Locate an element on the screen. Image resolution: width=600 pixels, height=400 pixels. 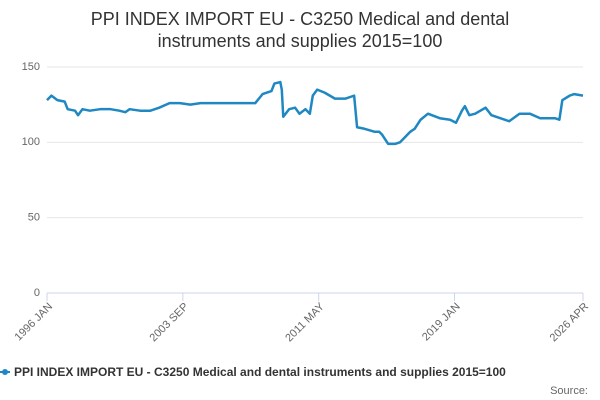
x-tick-label: 2026 APR is located at coordinates (570, 323).